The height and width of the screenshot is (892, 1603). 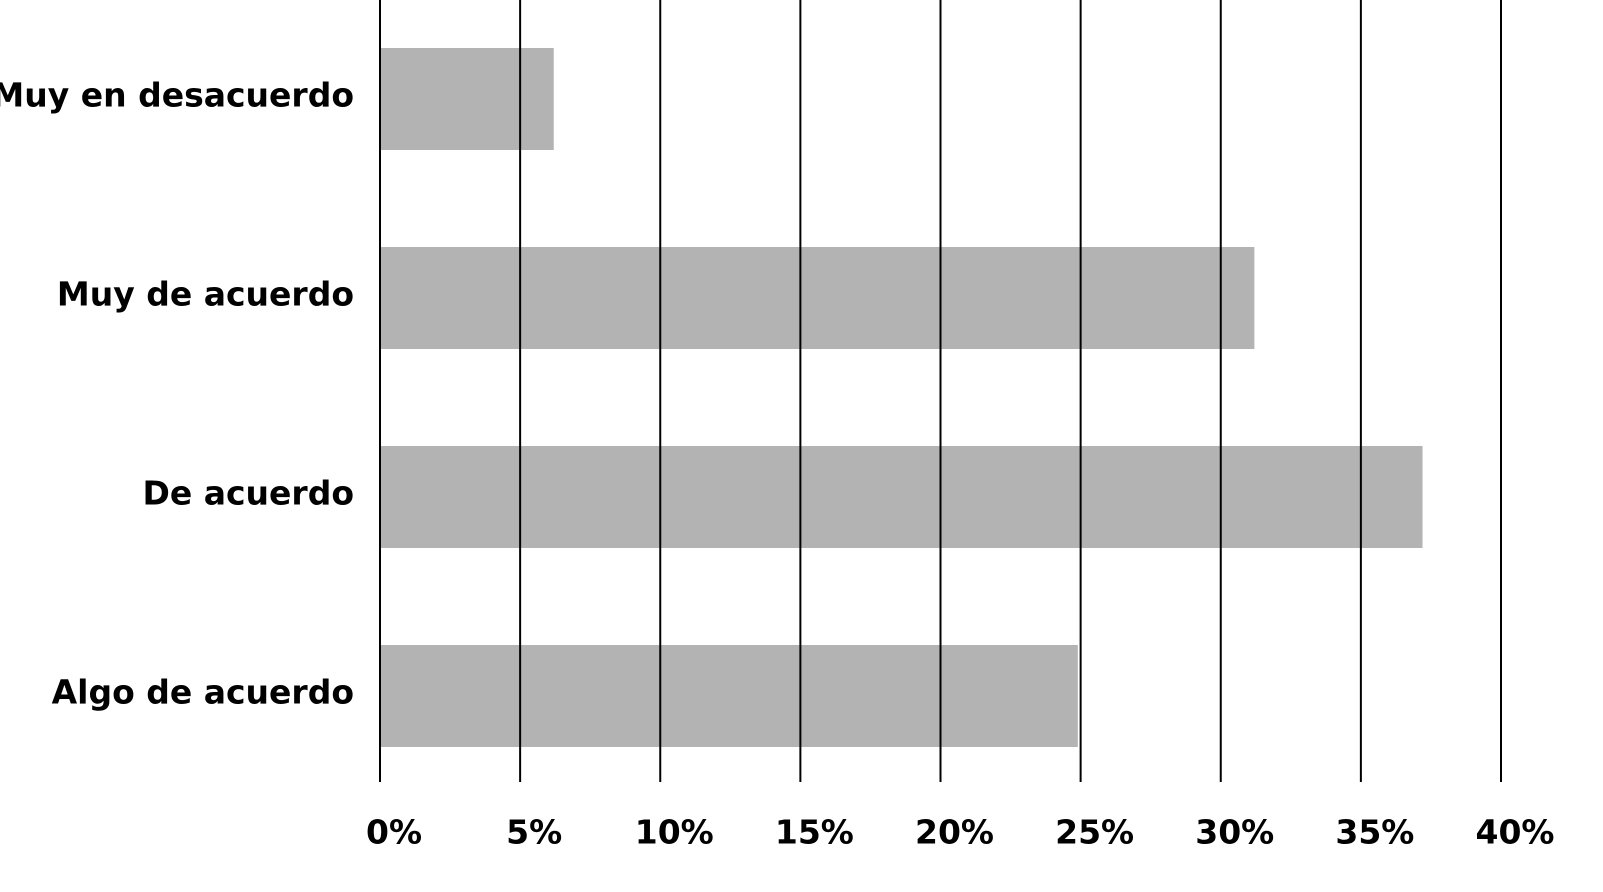 I want to click on x-tick-label: 35%, so click(x=1374, y=832).